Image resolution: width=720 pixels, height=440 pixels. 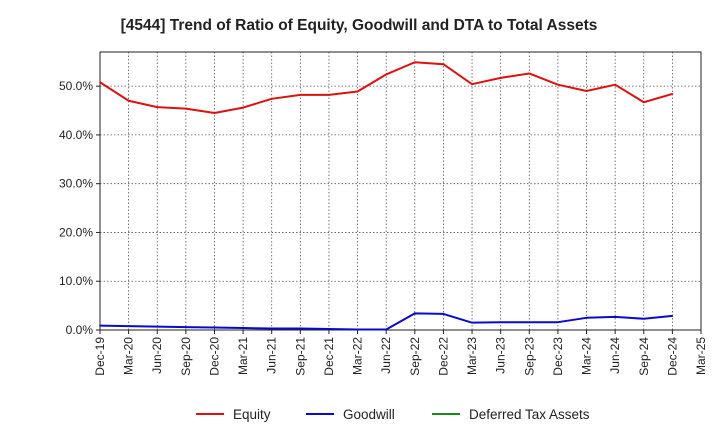 I want to click on x-tick-label: Dec-24, so click(x=672, y=356).